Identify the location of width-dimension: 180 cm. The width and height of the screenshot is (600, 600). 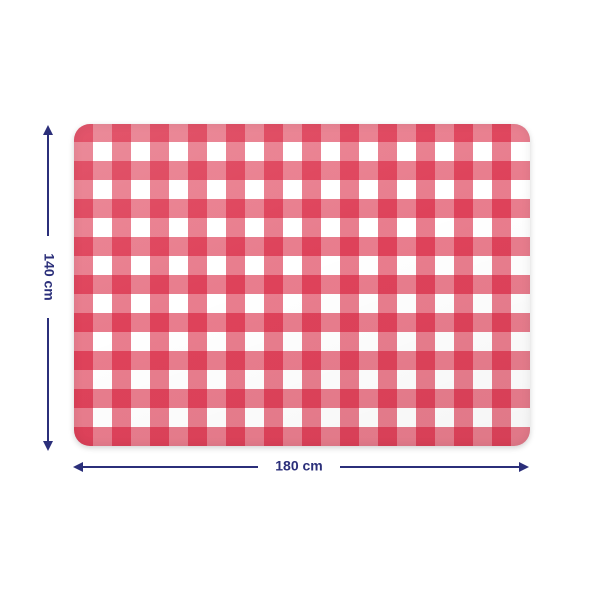
(301, 466).